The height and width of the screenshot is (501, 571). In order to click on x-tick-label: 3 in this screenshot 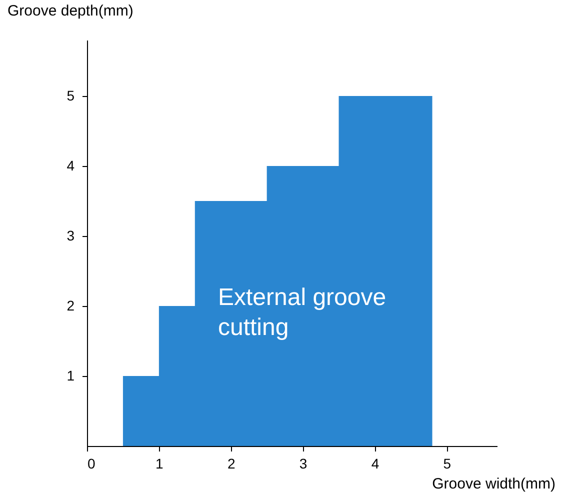, I will do `click(303, 464)`.